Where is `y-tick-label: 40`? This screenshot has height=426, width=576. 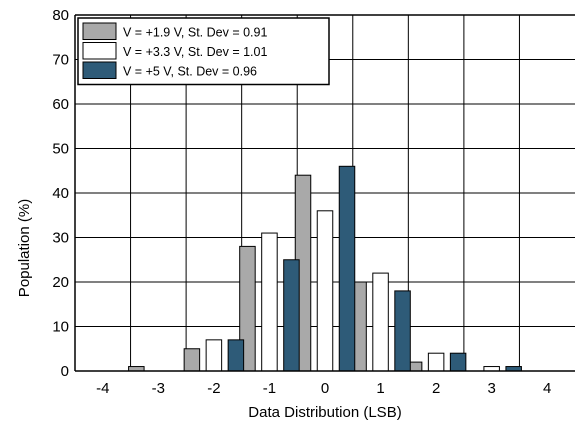 y-tick-label: 40 is located at coordinates (60, 193).